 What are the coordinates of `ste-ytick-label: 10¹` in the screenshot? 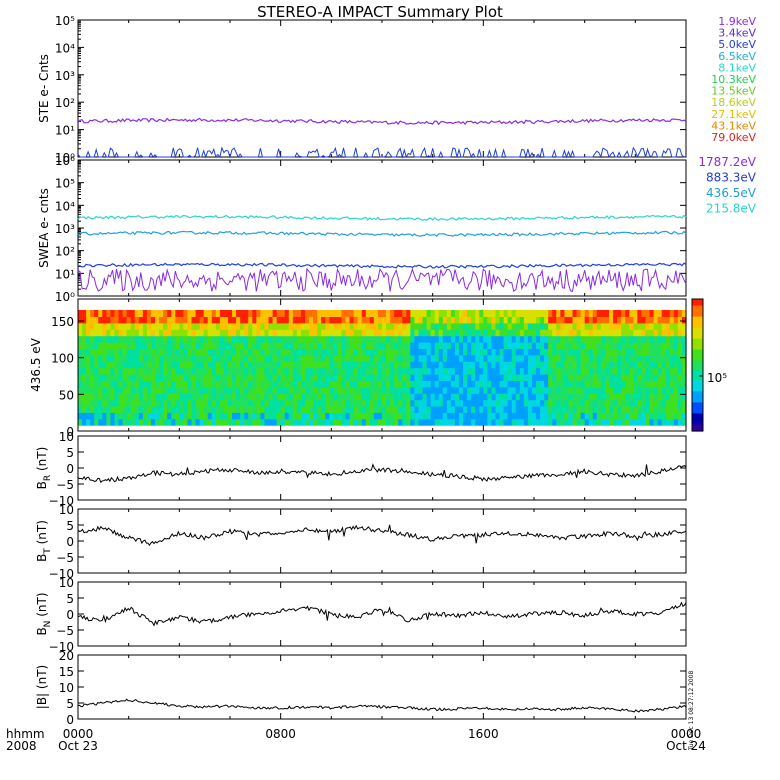 It's located at (65, 131).